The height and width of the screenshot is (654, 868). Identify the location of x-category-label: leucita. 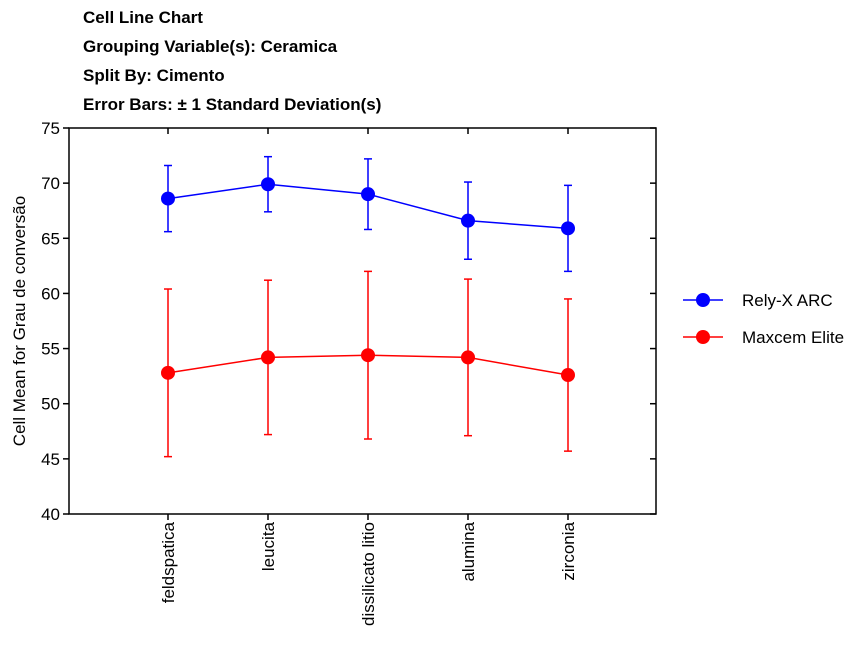
(268, 546).